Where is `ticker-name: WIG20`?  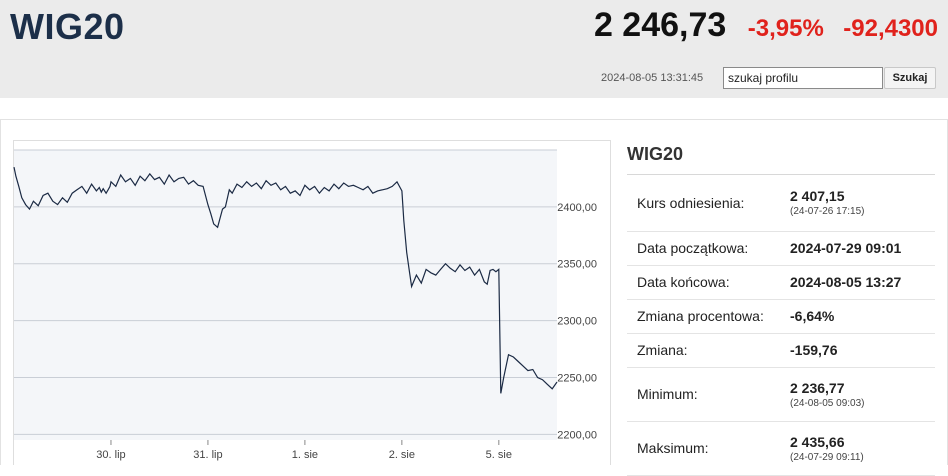 ticker-name: WIG20 is located at coordinates (67, 26).